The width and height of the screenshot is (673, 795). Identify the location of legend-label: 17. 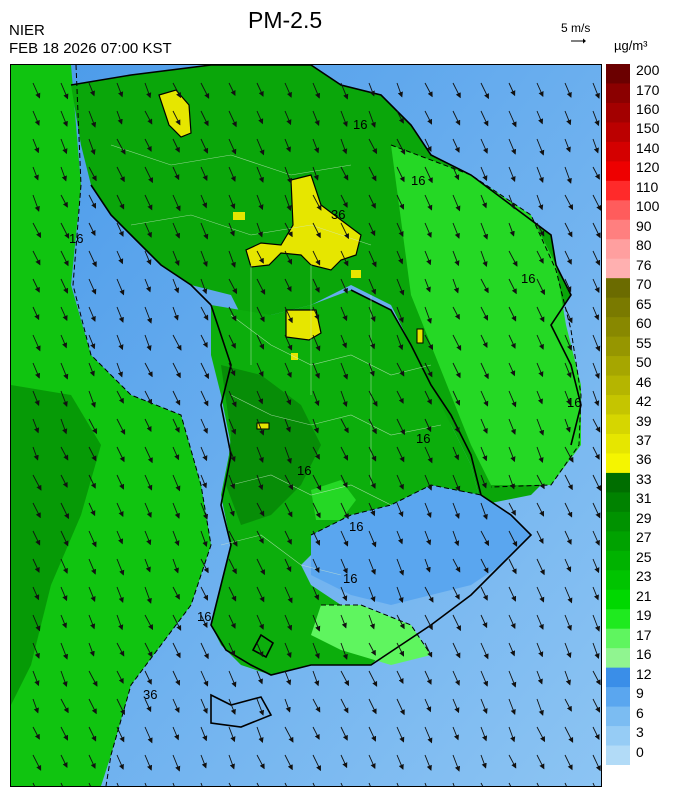
(644, 634).